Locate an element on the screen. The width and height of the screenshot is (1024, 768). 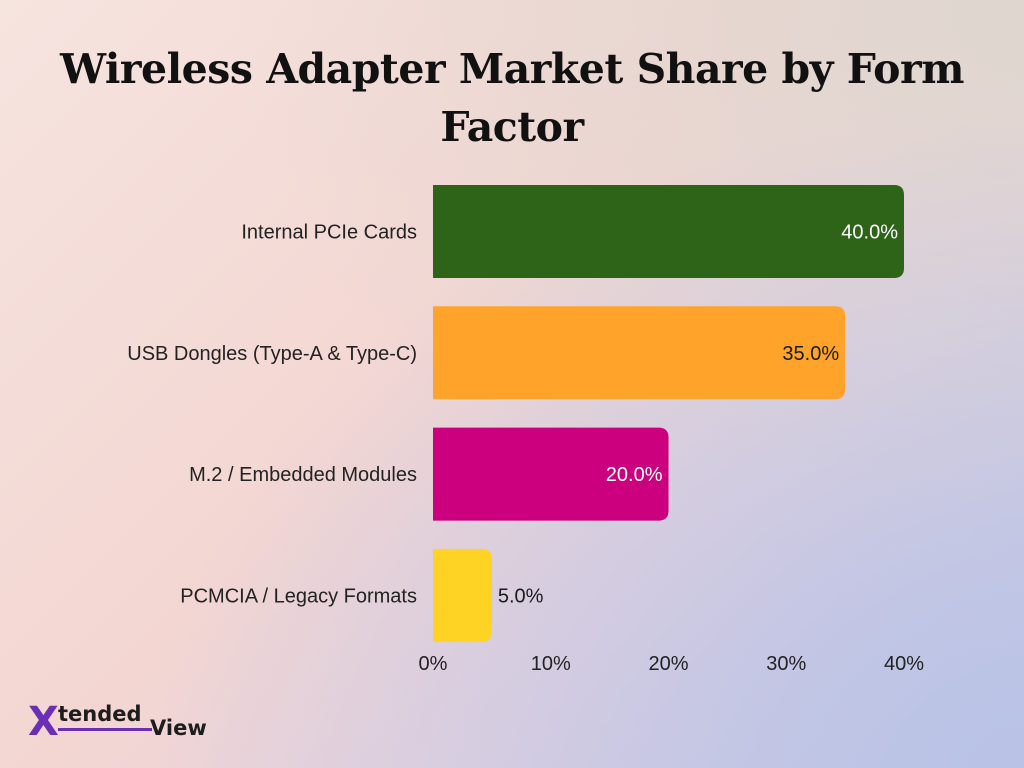
category-label-m-2-embedded-modules: M.2 / Embedded Modules is located at coordinates (303, 475).